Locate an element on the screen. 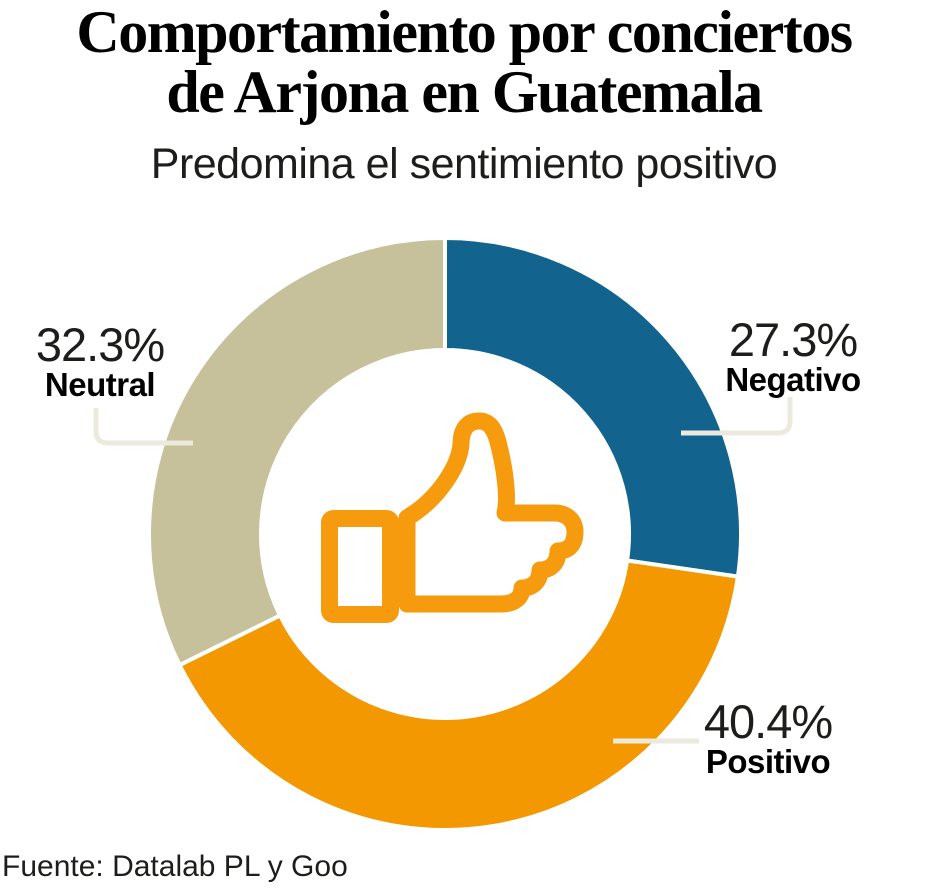 The height and width of the screenshot is (891, 928). source-text: Fuente: Datalab PL y Goo is located at coordinates (175, 866).